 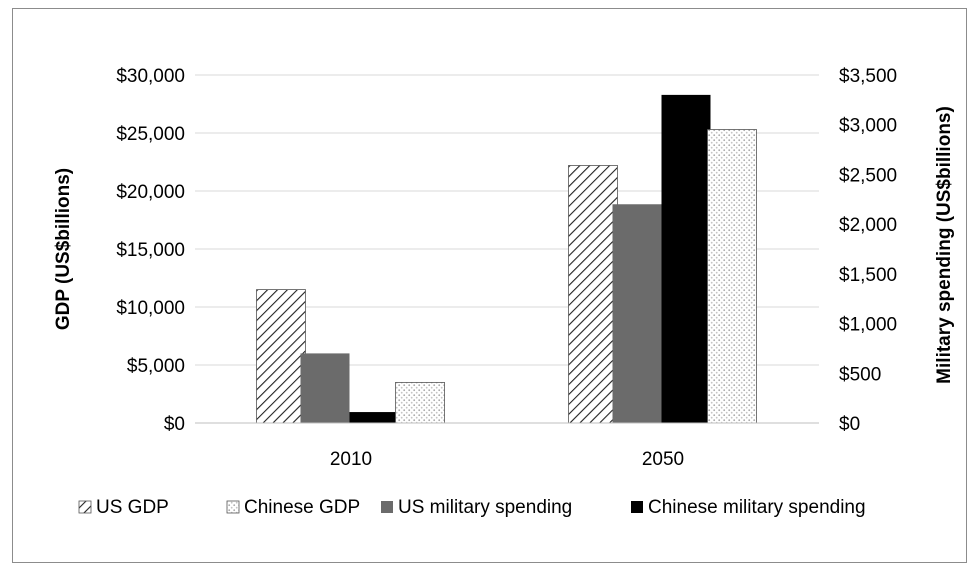 I want to click on legend-label: US military spending, so click(x=485, y=507).